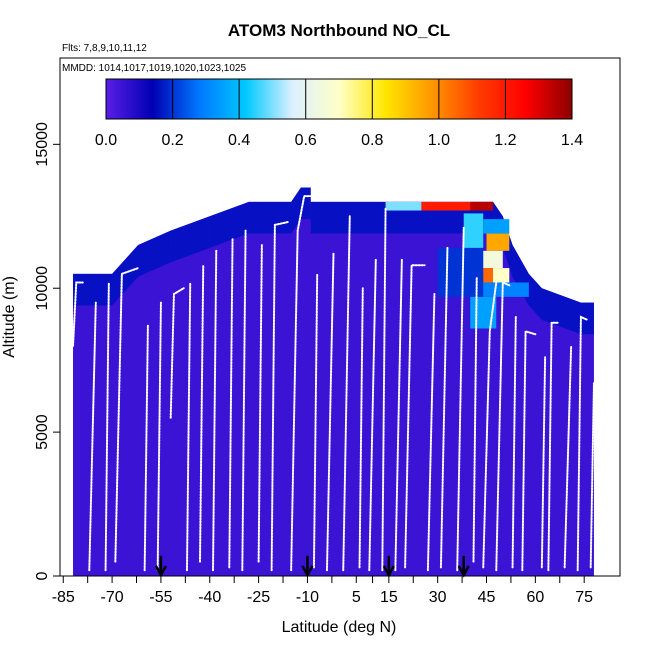 The width and height of the screenshot is (650, 650). I want to click on flight-arrows, so click(312, 566).